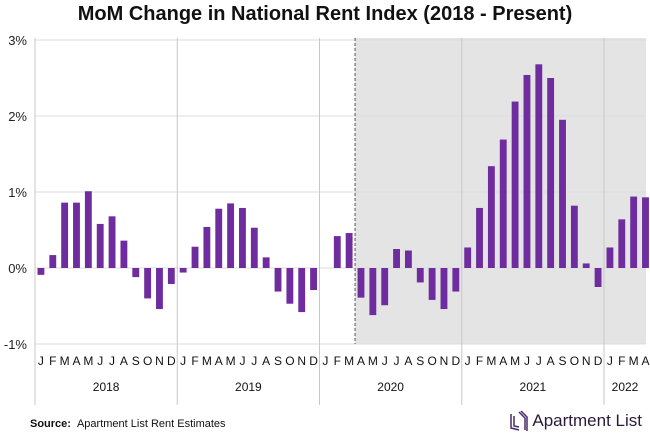 The width and height of the screenshot is (650, 439). I want to click on source-text: Apartment List Rent Estimates, so click(151, 424).